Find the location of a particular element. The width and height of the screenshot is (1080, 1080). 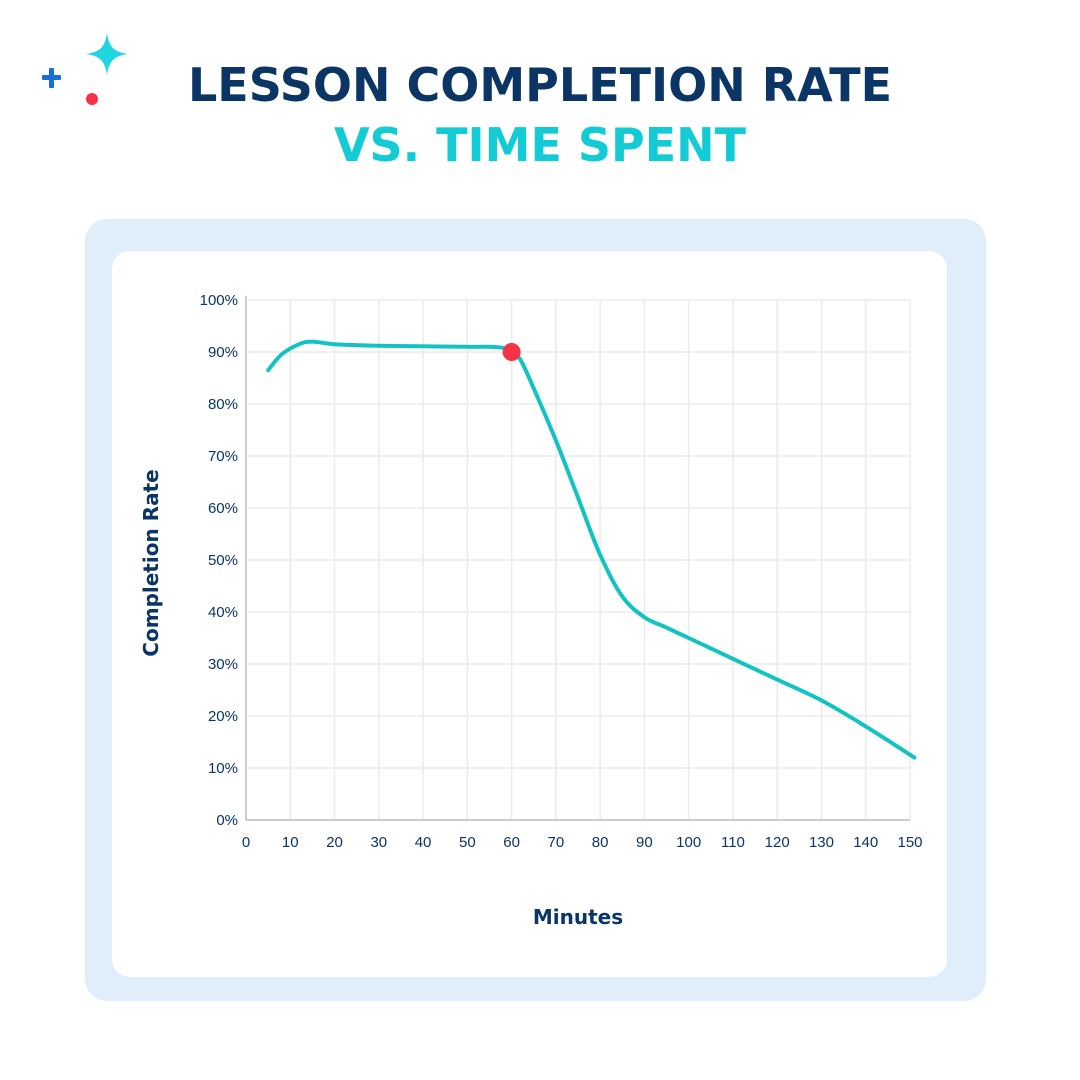

y-tick-label: 40% is located at coordinates (223, 612).